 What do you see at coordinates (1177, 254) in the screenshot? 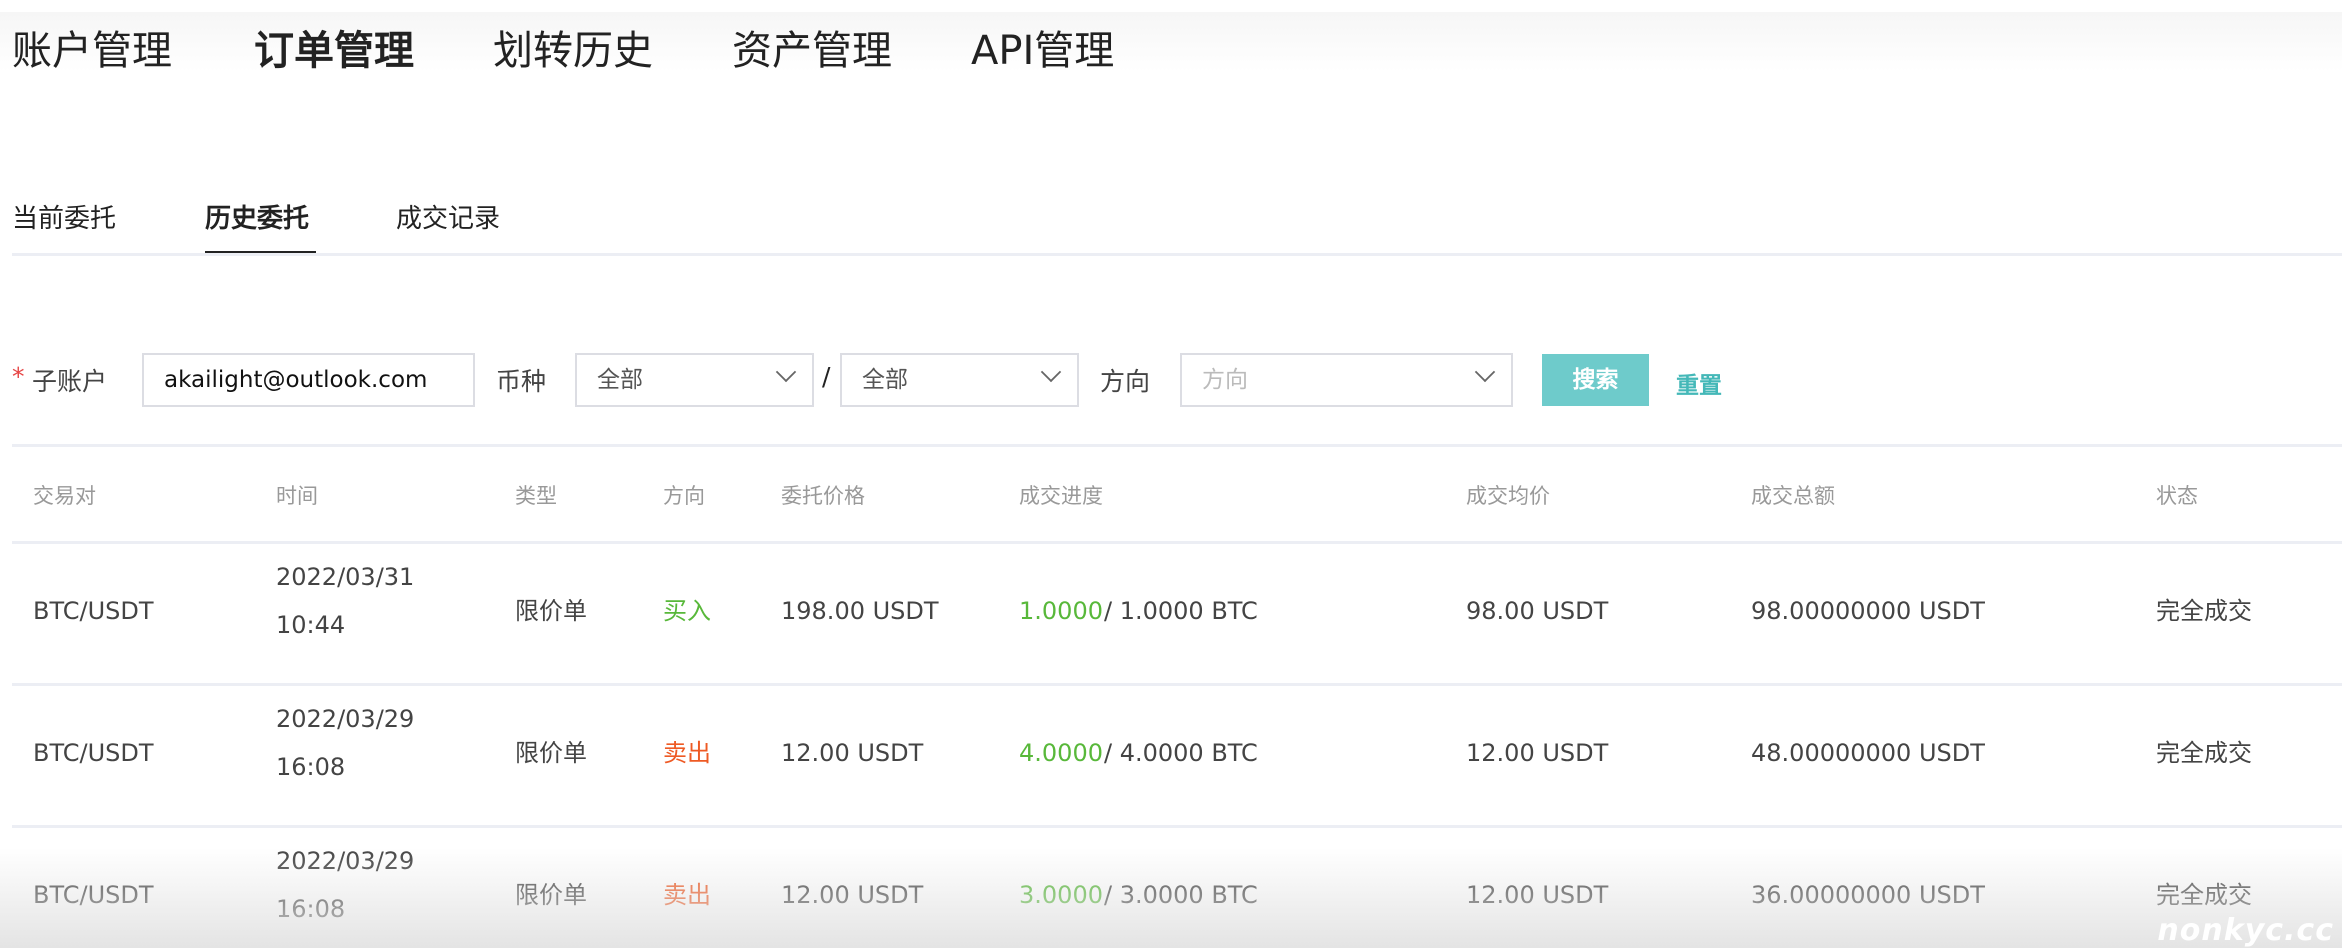
I see `tabs-divider` at bounding box center [1177, 254].